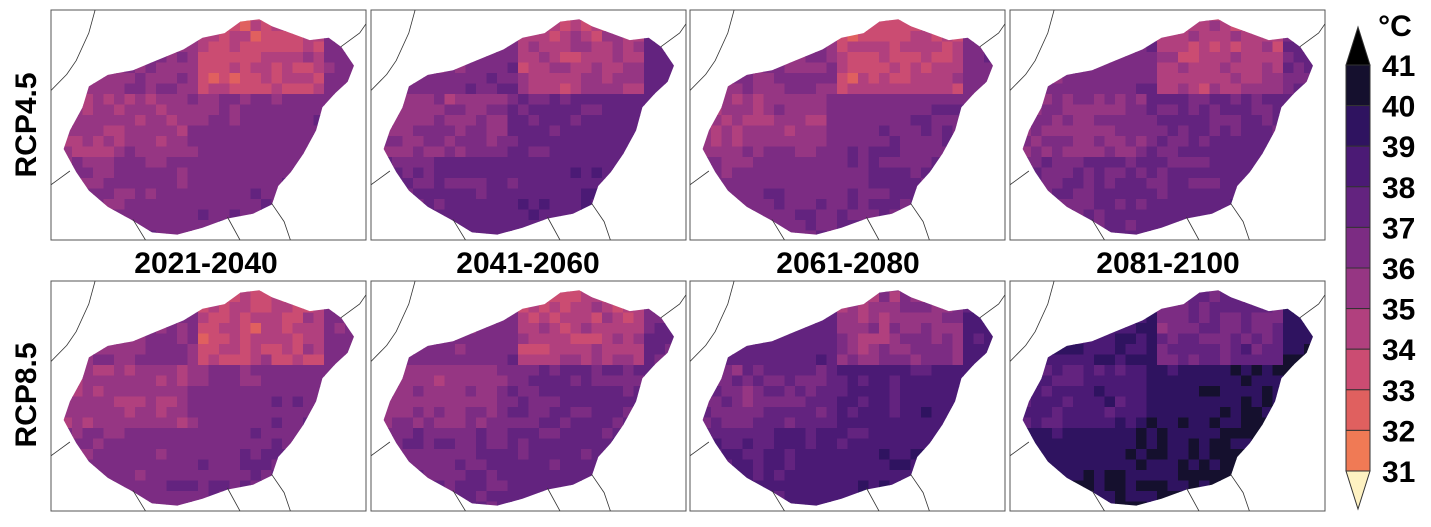  I want to click on neighbor-borders, so click(528, 396).